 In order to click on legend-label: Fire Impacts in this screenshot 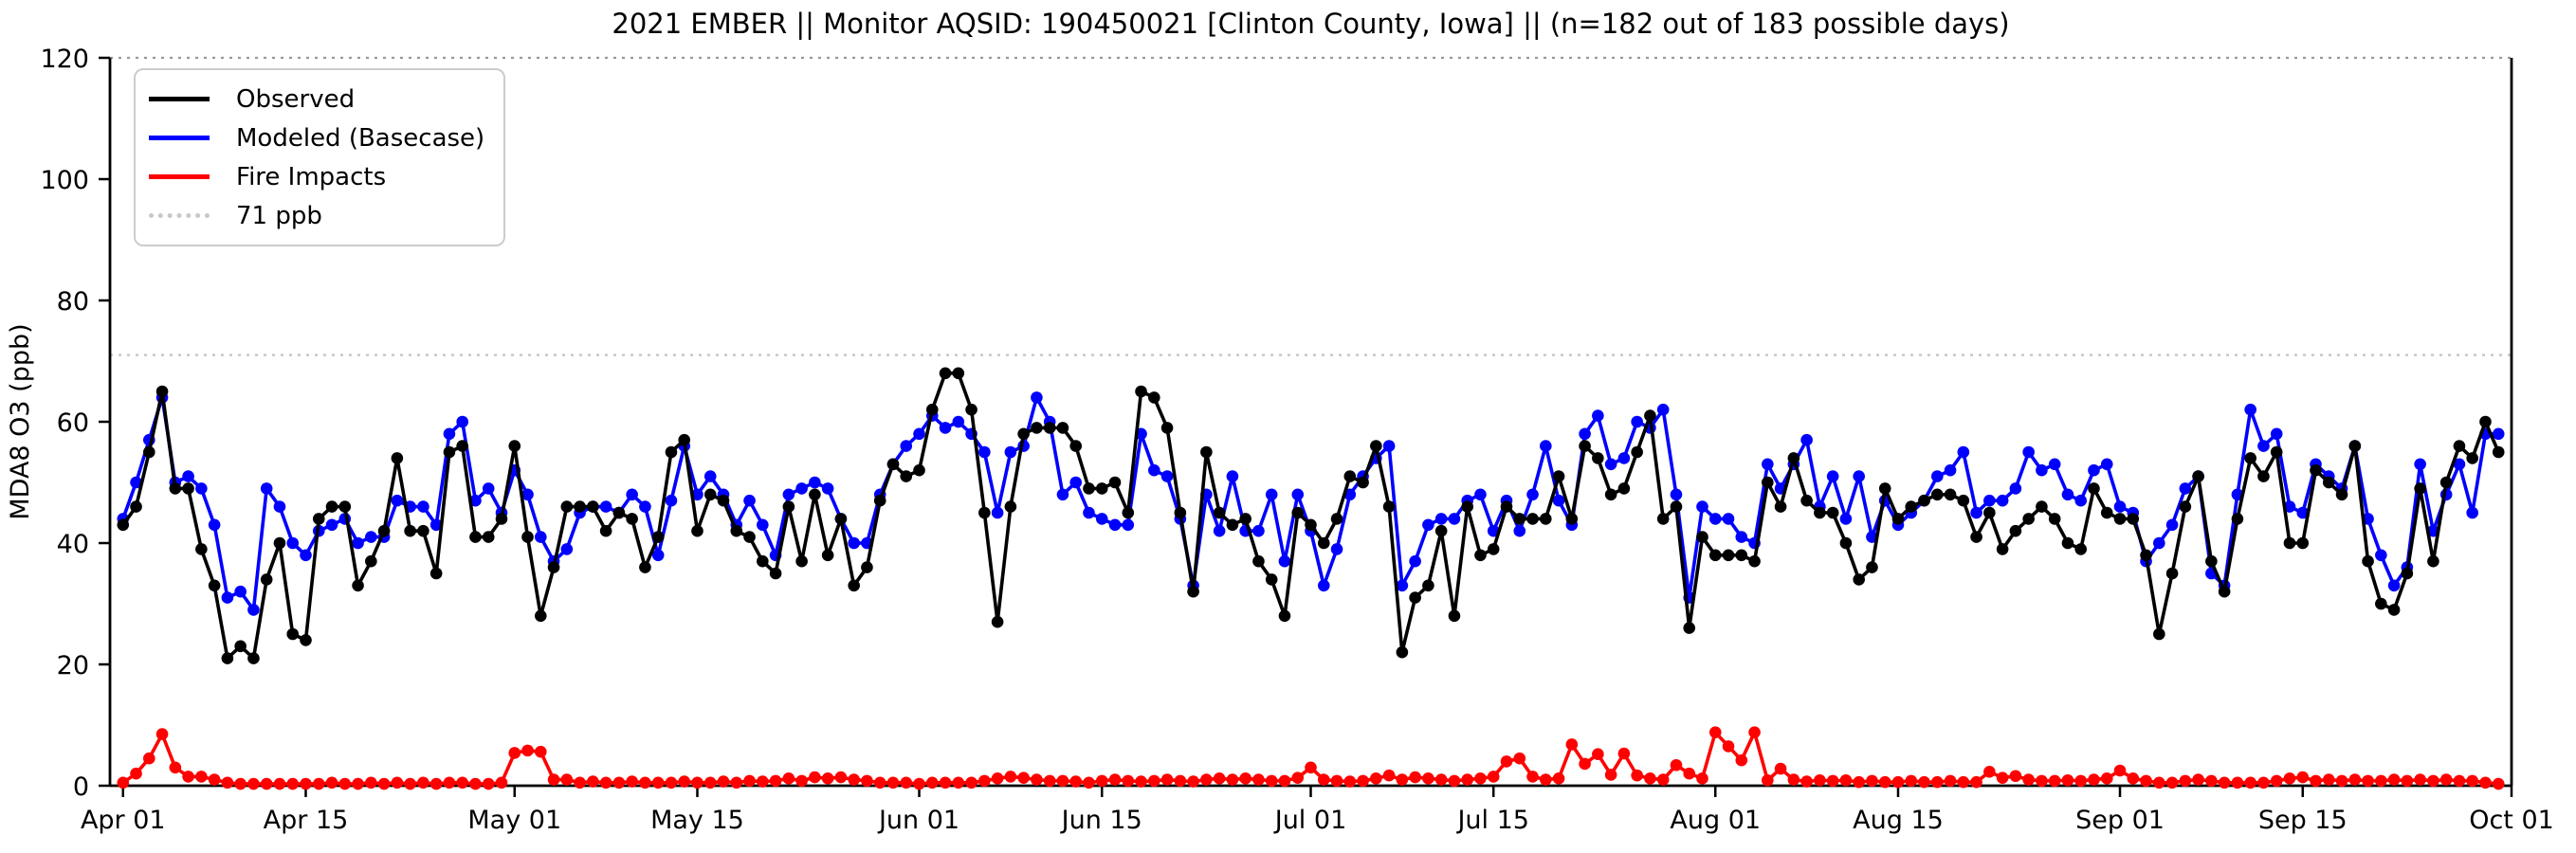, I will do `click(311, 176)`.